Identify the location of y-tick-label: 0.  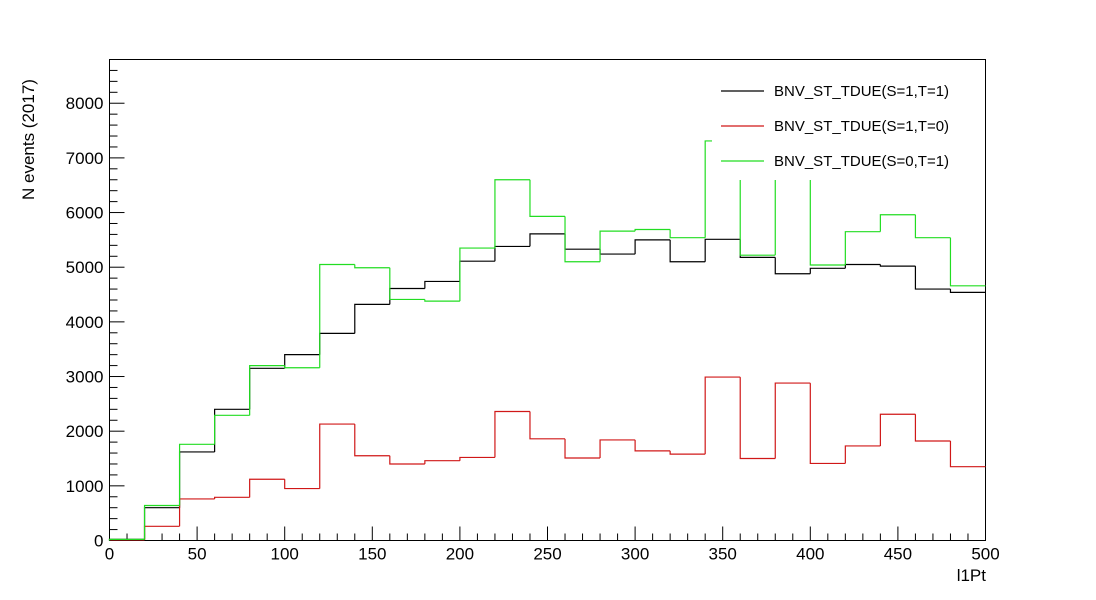
(98, 541).